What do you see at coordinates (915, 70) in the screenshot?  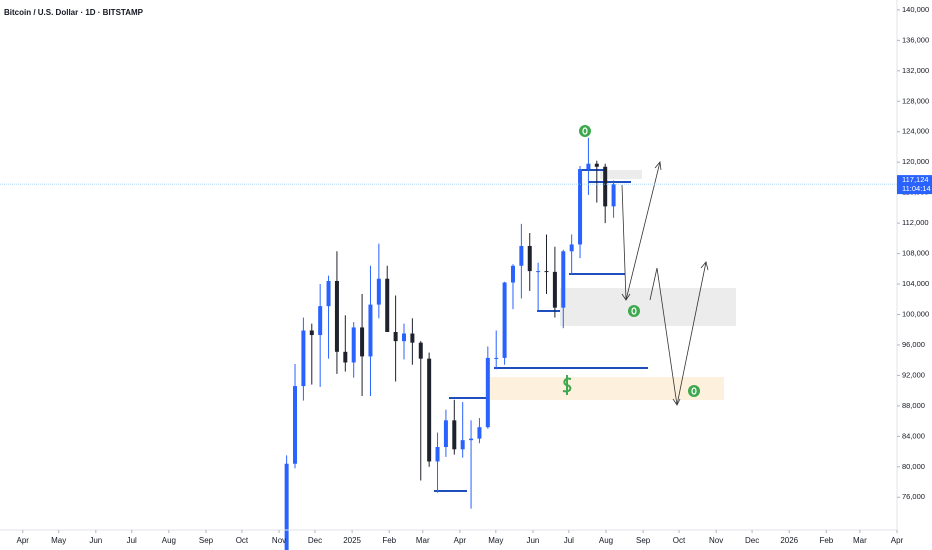 I see `y-tick-label: 132,000` at bounding box center [915, 70].